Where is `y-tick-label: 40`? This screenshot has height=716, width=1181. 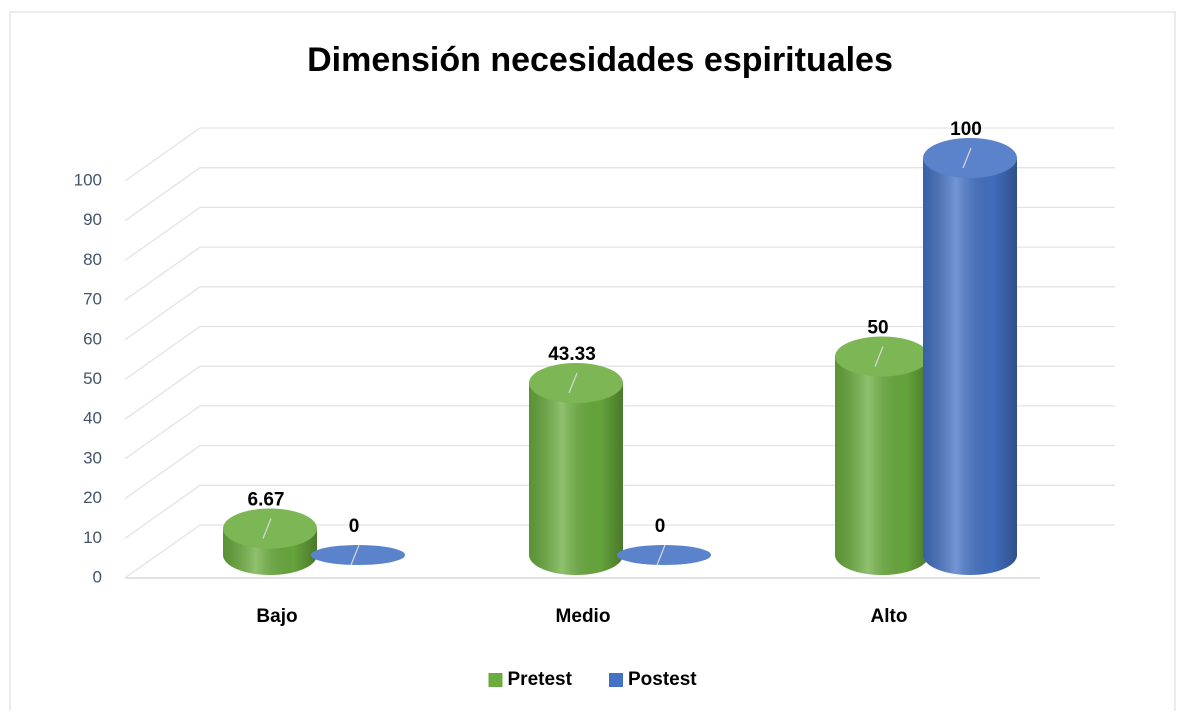
y-tick-label: 40 is located at coordinates (92, 418).